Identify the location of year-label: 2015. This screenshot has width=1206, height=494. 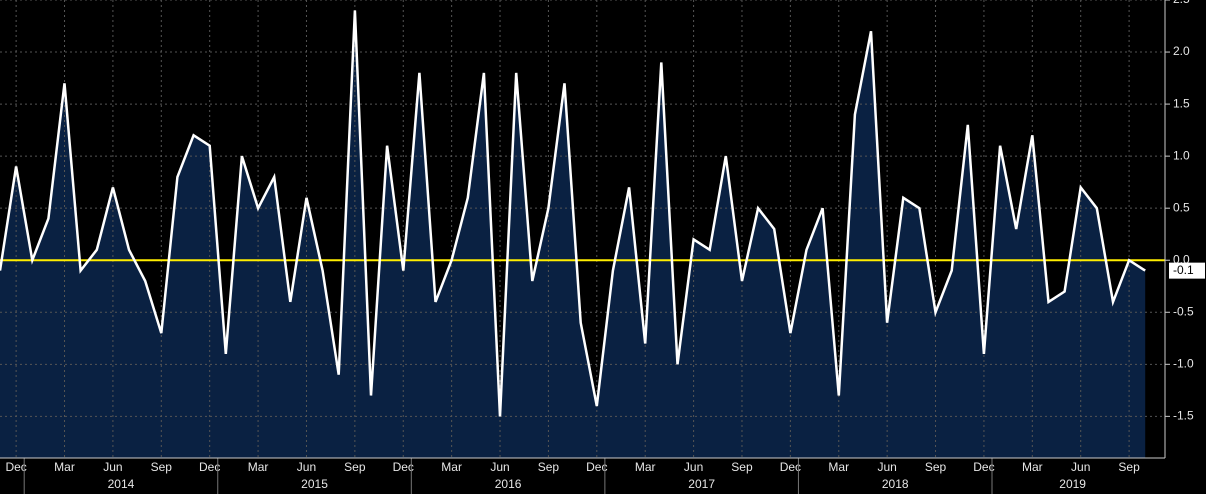
(314, 484).